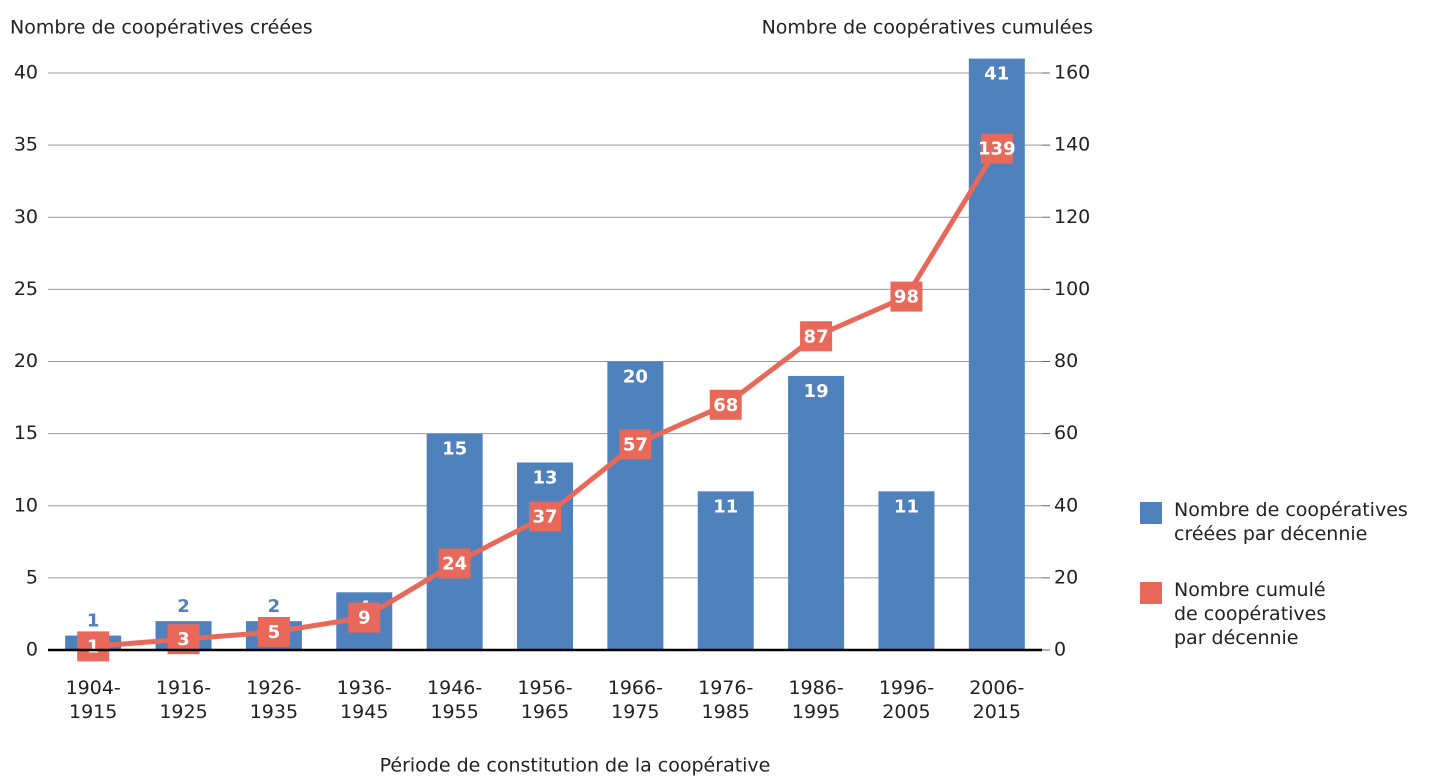 The height and width of the screenshot is (777, 1451). I want to click on bar-value-label: 1, so click(93, 621).